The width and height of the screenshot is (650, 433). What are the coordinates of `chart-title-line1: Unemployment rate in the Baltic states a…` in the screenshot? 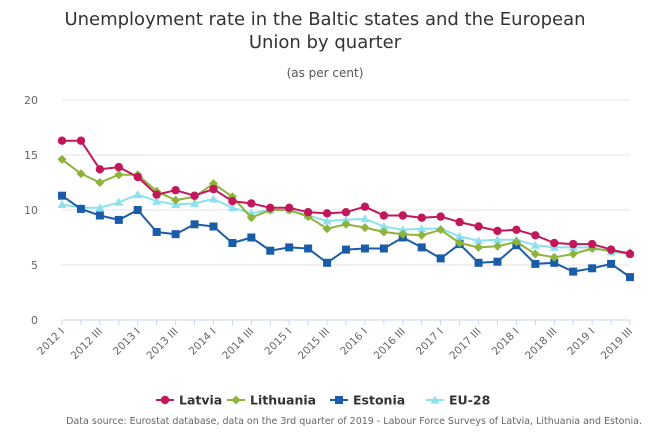 It's located at (325, 19).